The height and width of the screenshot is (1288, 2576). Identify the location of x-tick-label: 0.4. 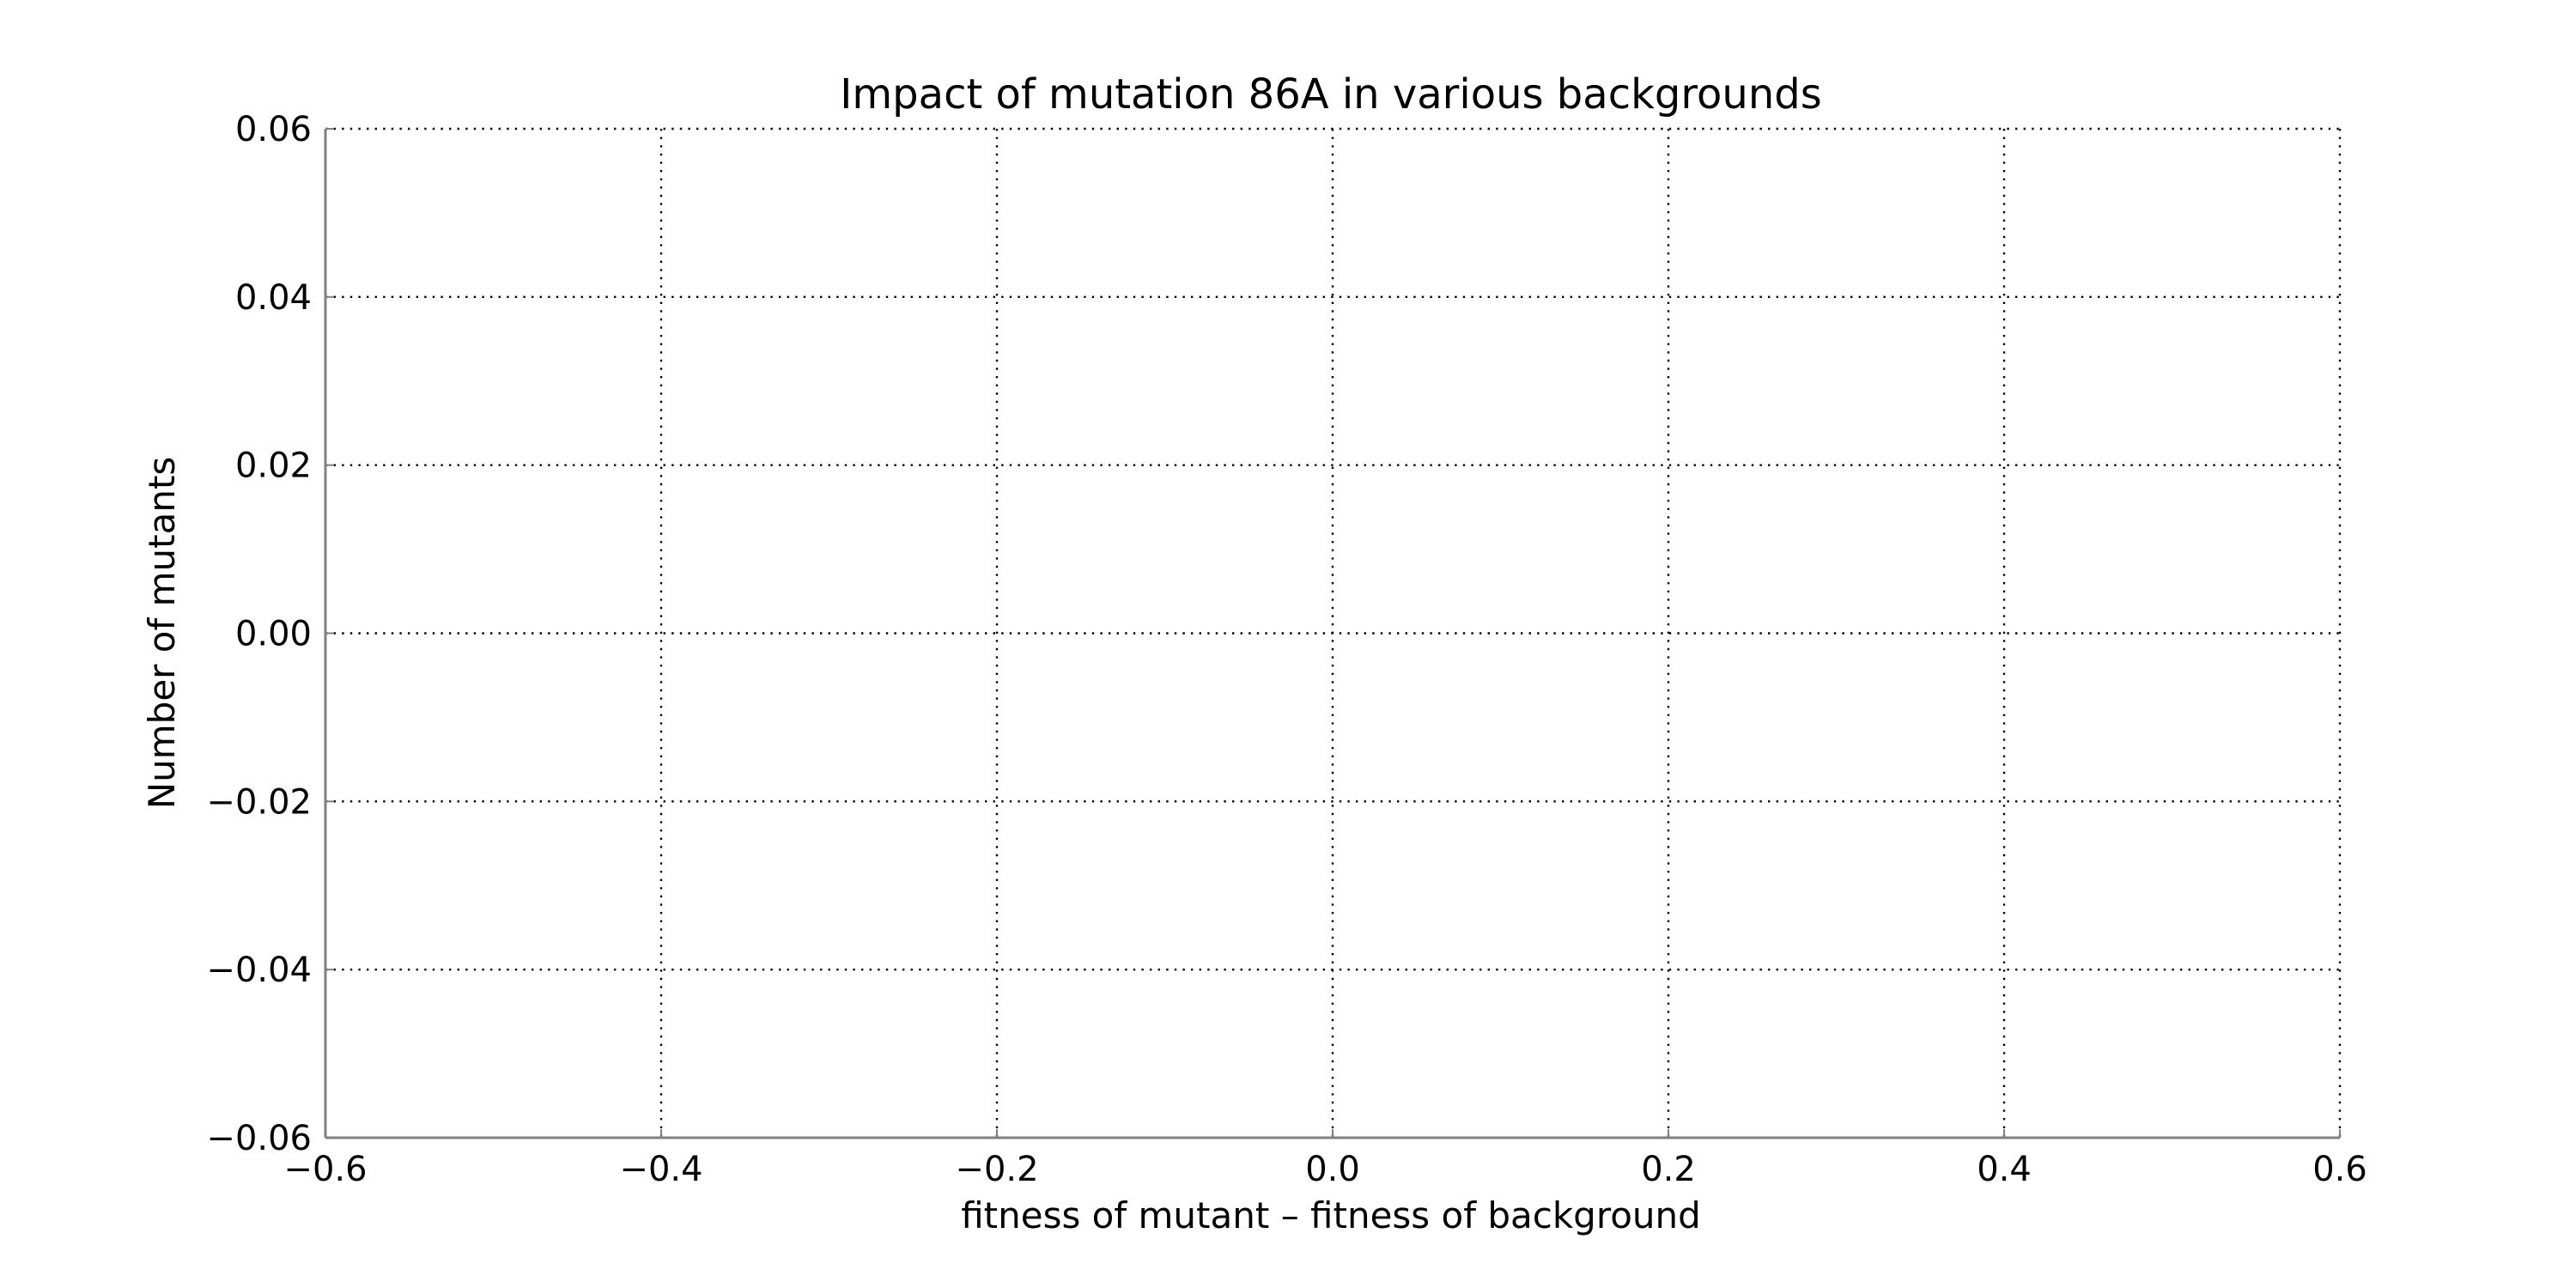
(2004, 1169).